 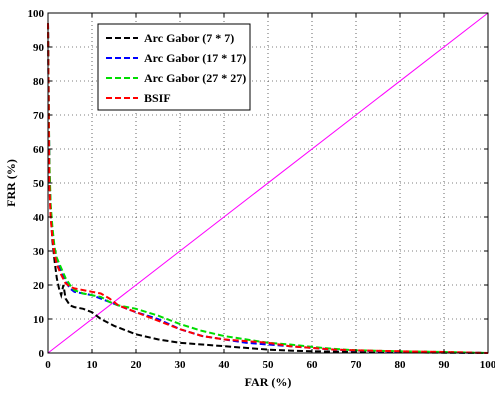 I want to click on x-tick-label: 70, so click(x=357, y=365).